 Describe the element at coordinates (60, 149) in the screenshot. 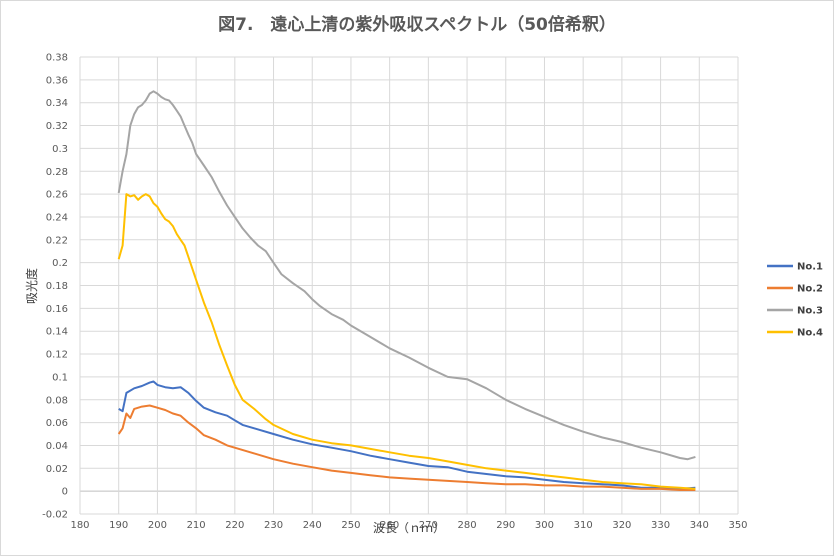

I see `y-tick-label: 0.3` at that location.